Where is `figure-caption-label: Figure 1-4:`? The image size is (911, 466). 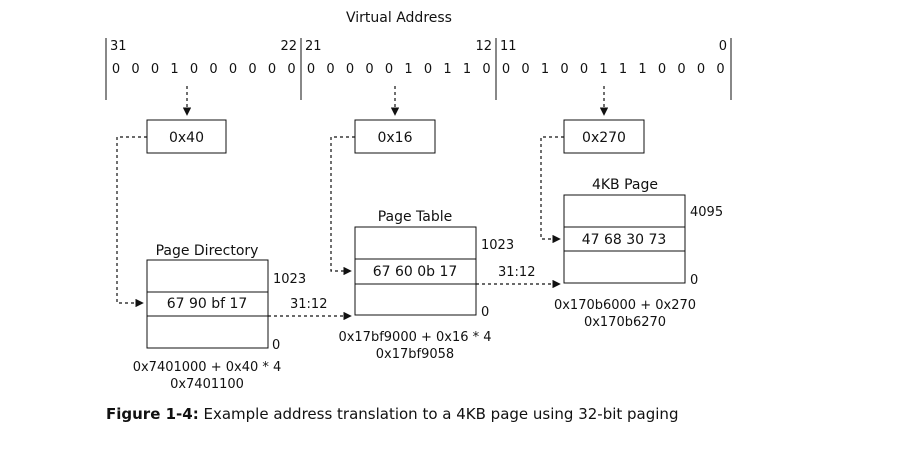
figure-caption-label: Figure 1-4: is located at coordinates (152, 414).